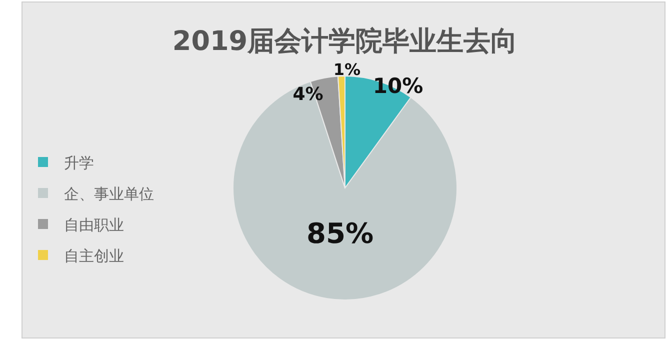 The height and width of the screenshot is (350, 671). Describe the element at coordinates (347, 69) in the screenshot. I see `data-label: 1%` at that location.